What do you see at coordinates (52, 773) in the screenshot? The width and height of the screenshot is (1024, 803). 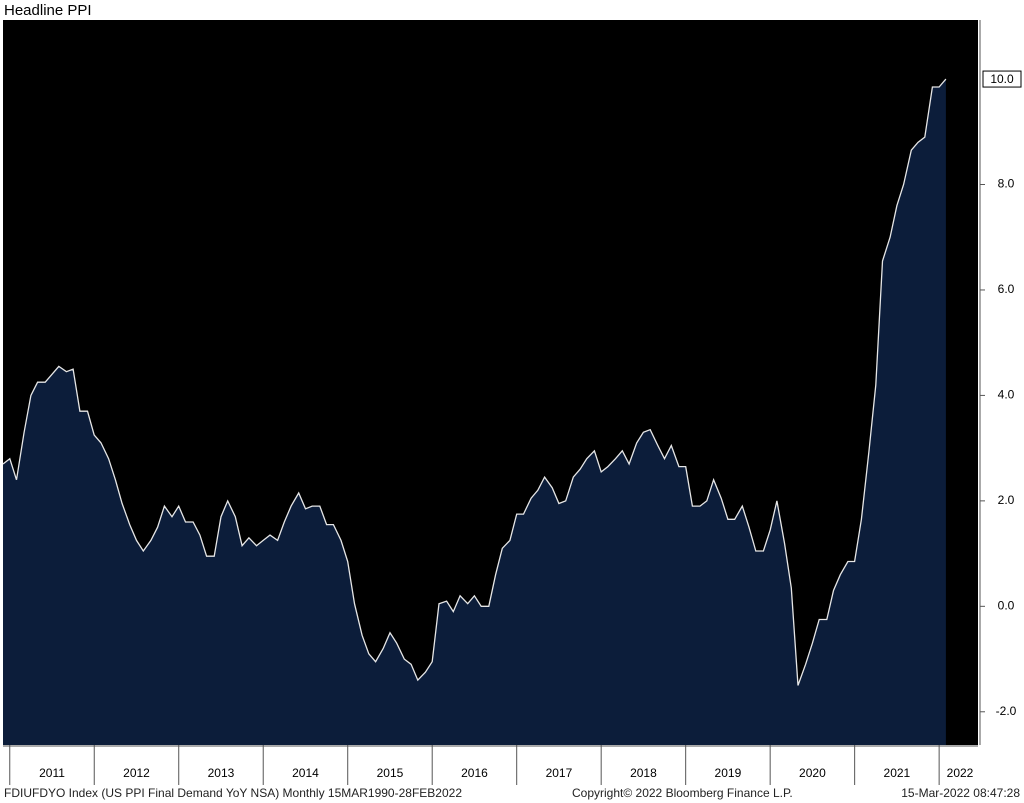 I see `x-tick-label: 2011` at bounding box center [52, 773].